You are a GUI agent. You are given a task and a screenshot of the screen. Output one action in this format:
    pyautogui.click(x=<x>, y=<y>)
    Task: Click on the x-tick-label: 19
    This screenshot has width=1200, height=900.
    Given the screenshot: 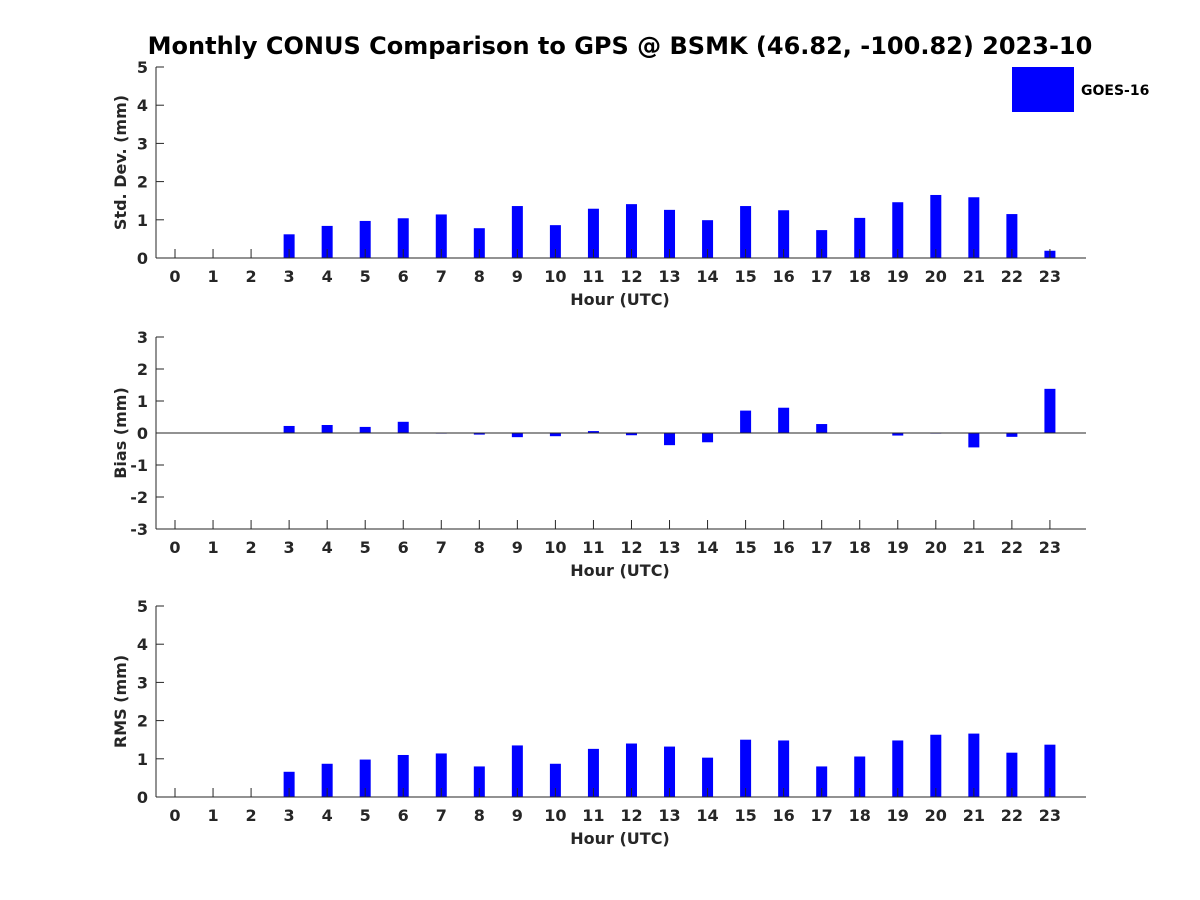 What is the action you would take?
    pyautogui.click(x=898, y=547)
    